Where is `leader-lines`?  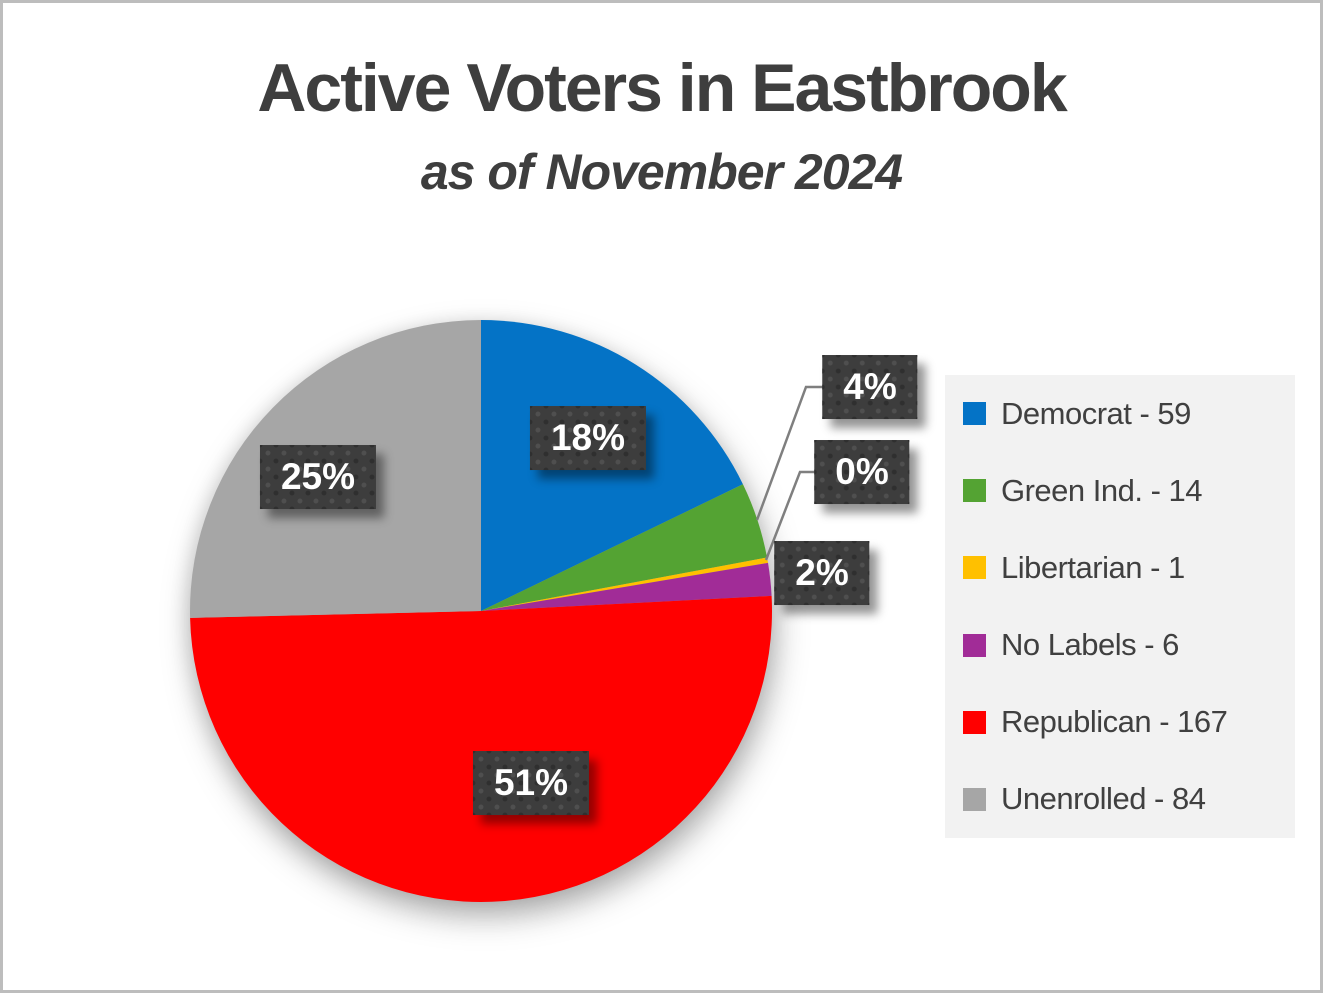
leader-lines is located at coordinates (790, 473).